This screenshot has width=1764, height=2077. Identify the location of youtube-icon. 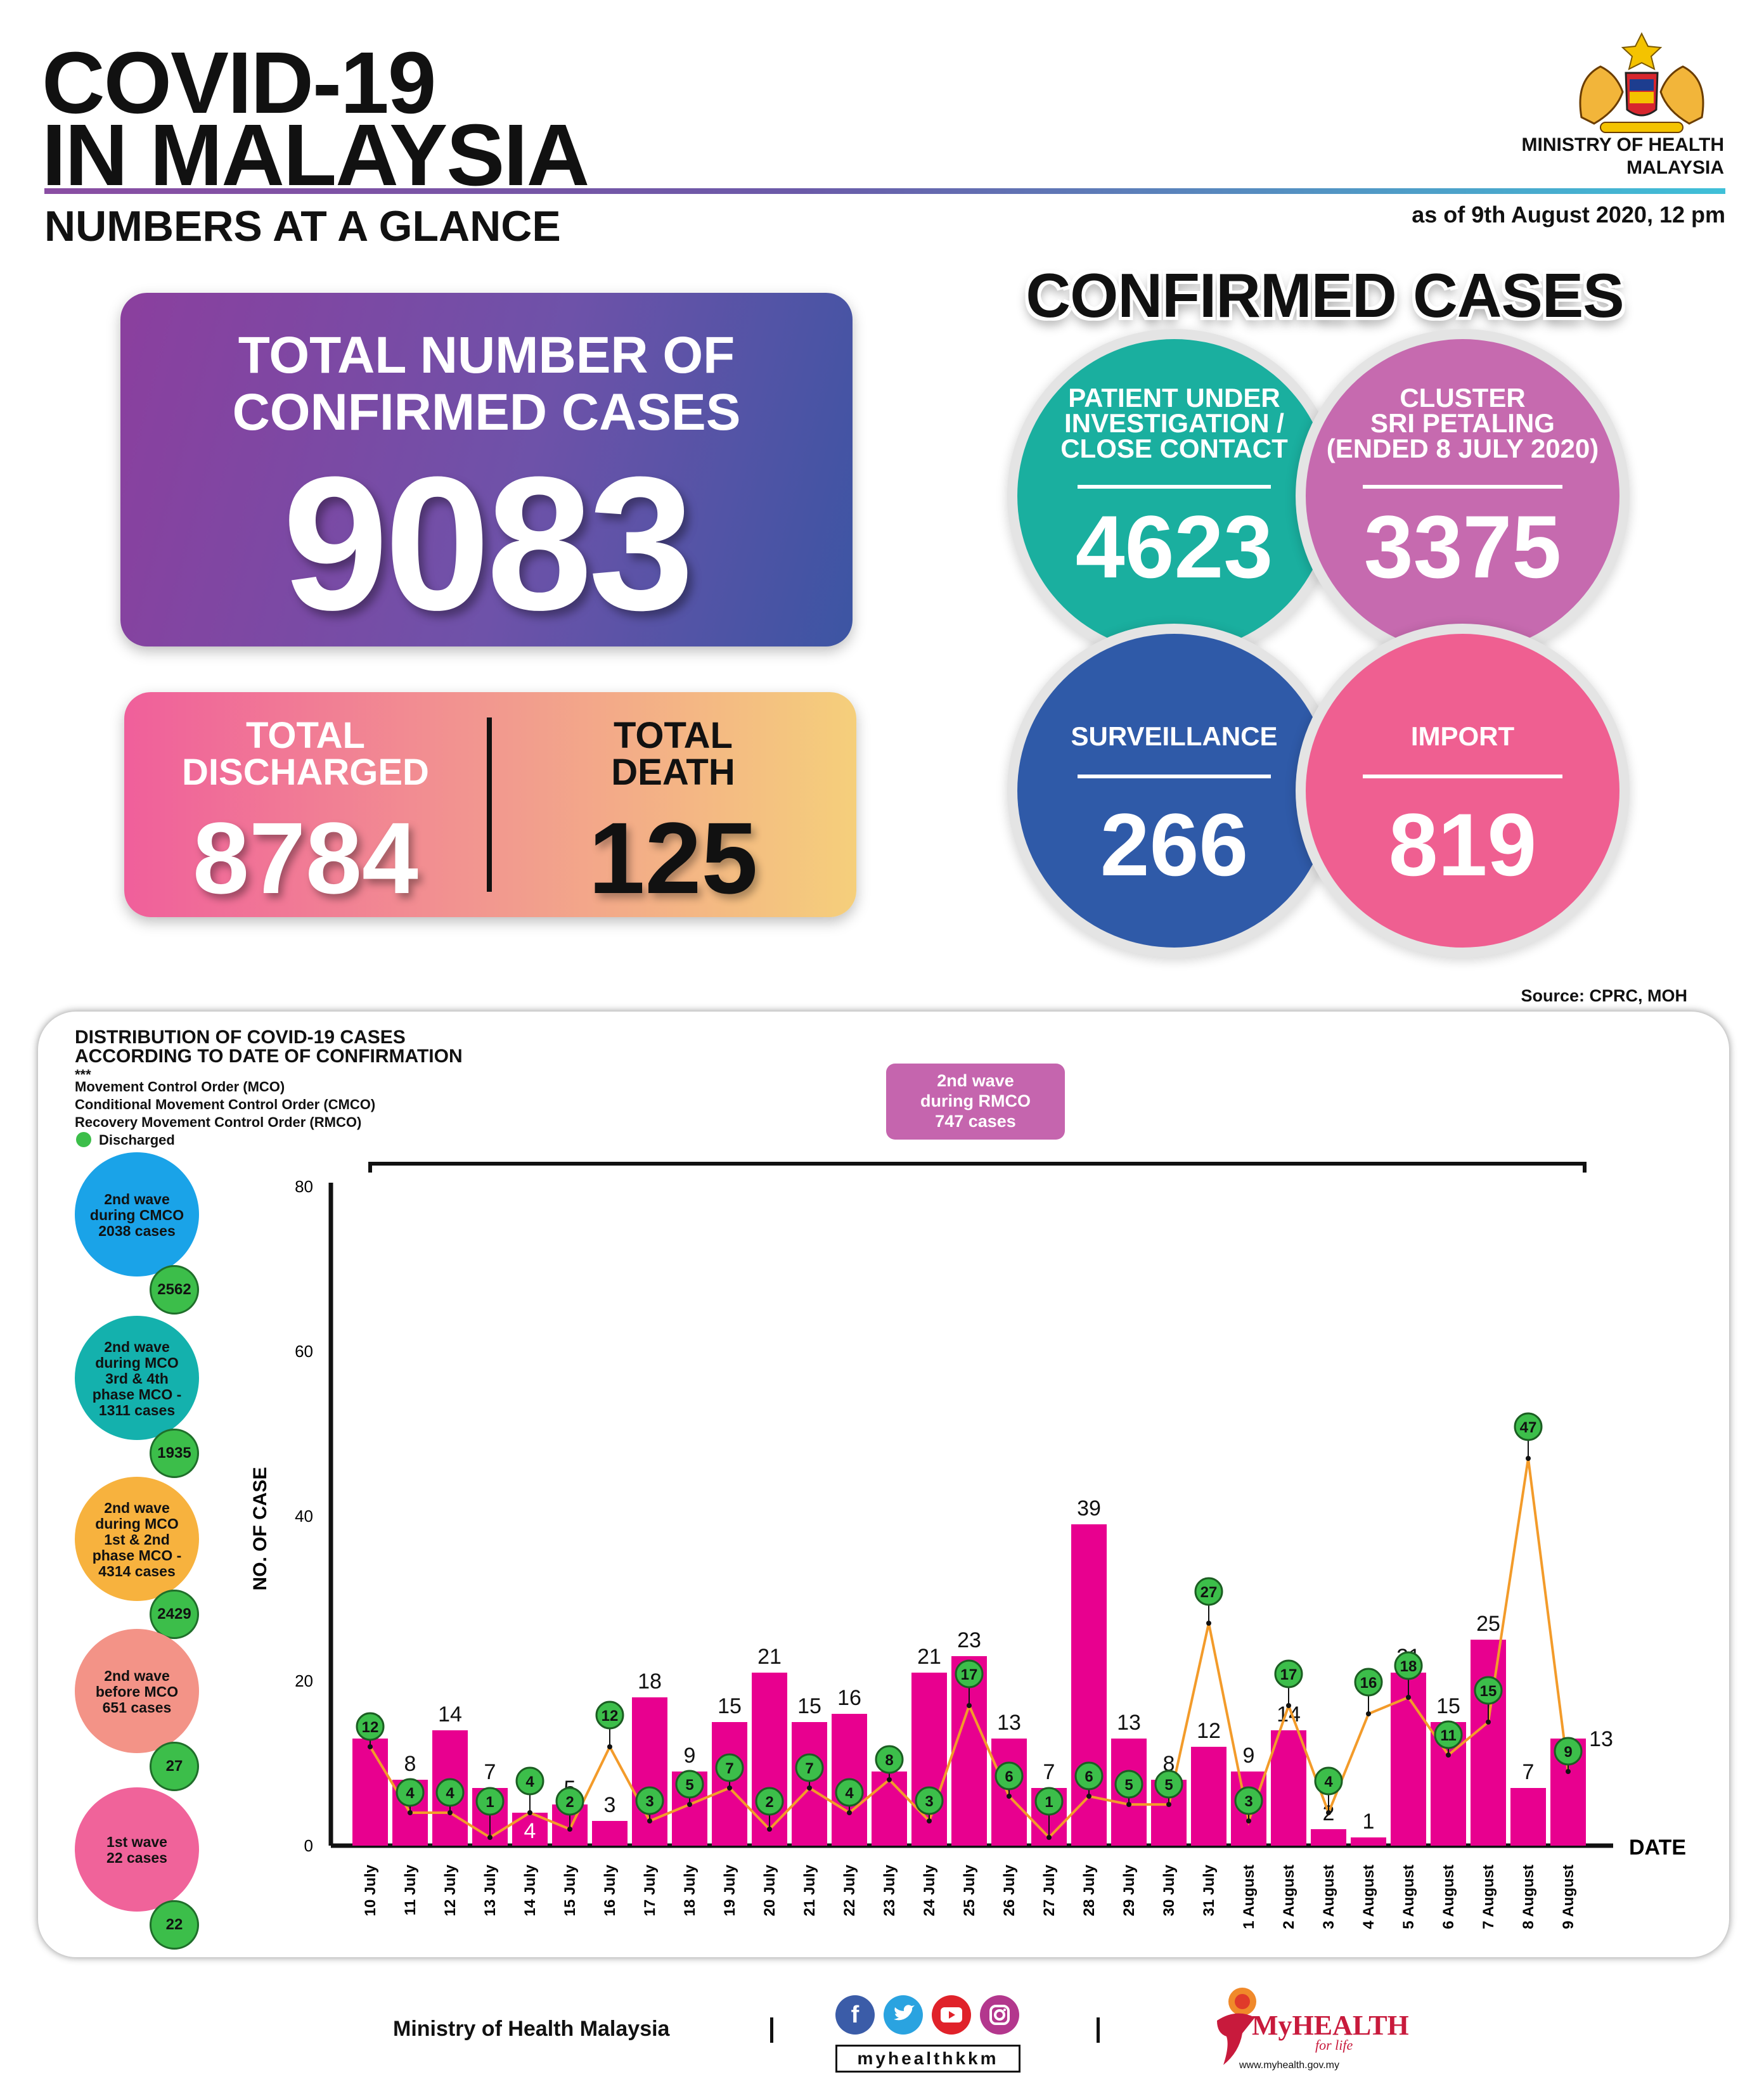
(951, 2015).